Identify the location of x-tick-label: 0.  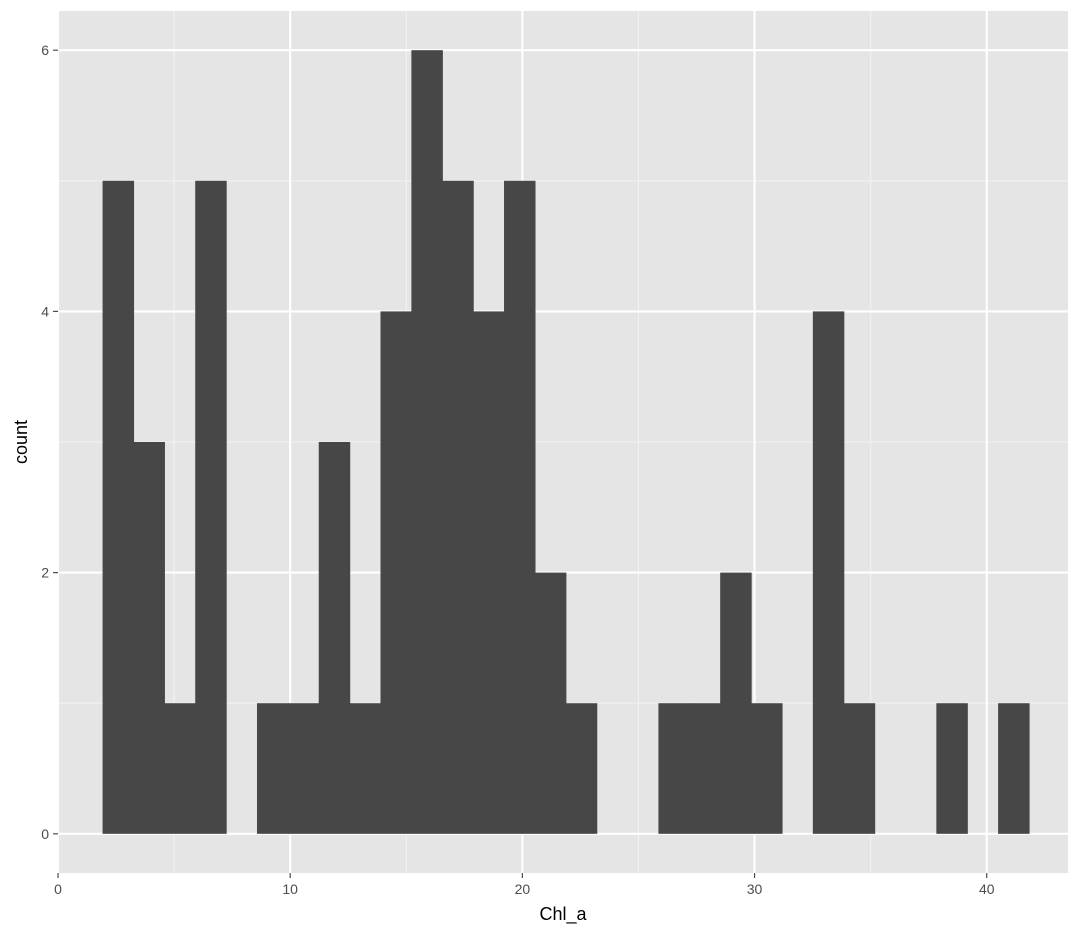
(58, 889).